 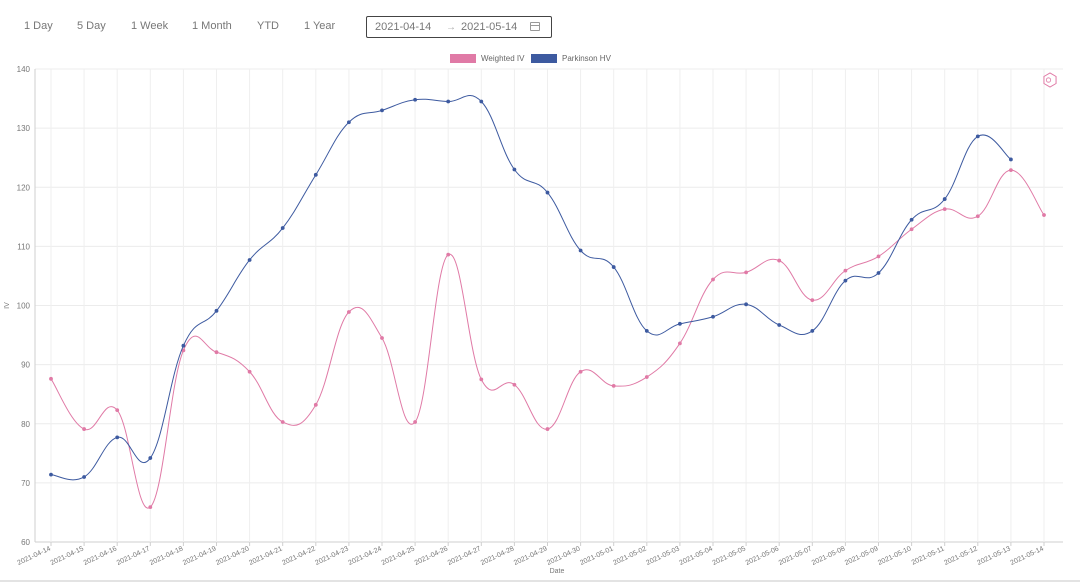 What do you see at coordinates (320, 26) in the screenshot?
I see `range-1-year-button: 1 Year` at bounding box center [320, 26].